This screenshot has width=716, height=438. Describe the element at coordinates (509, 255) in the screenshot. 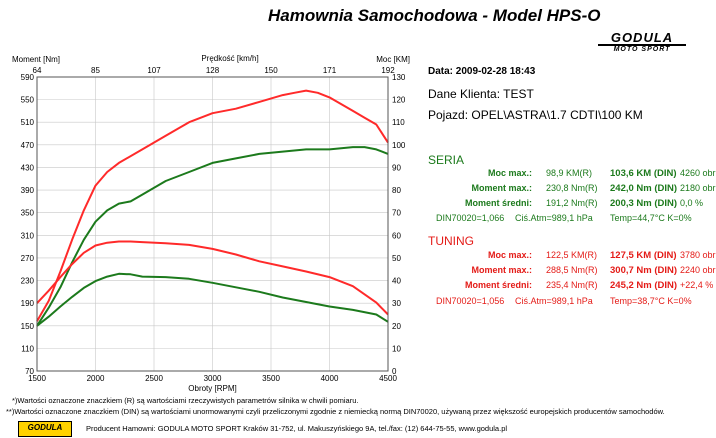

I see `tuning-moc-label: Moc max.:` at that location.